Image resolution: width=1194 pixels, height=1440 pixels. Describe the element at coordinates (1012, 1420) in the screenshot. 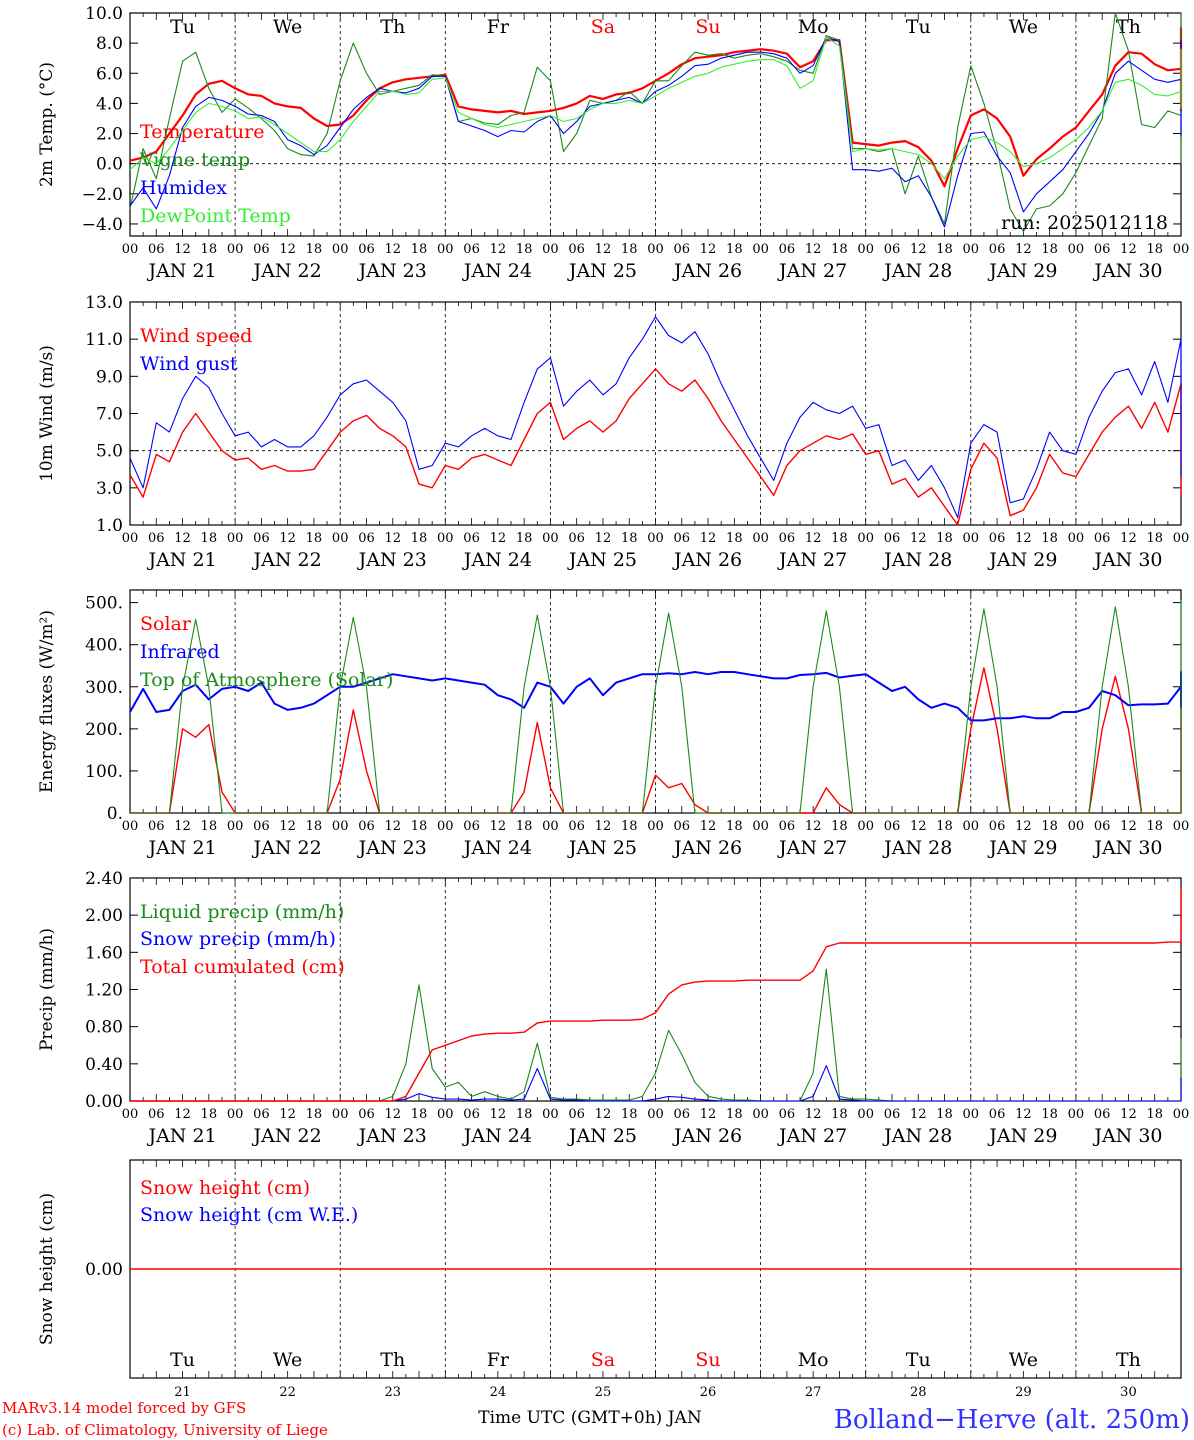

I see `station-name: Bolland−Herve (alt. 250m)` at that location.